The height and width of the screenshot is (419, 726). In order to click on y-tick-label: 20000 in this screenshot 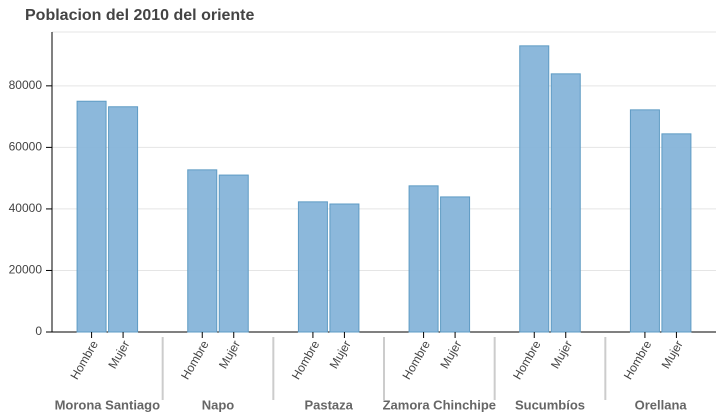, I will do `click(26, 270)`.